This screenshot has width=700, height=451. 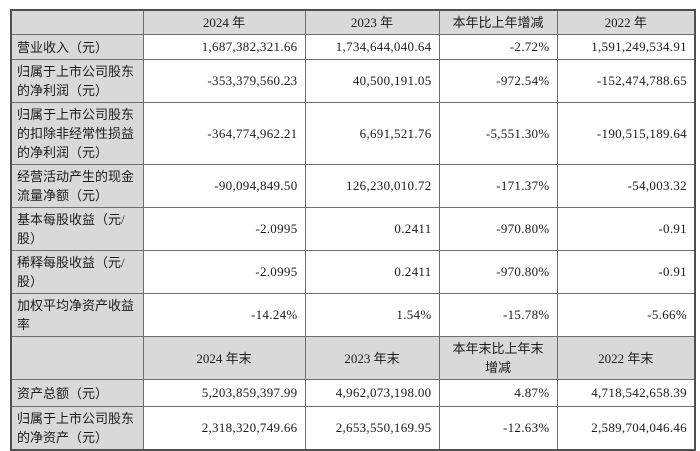 What do you see at coordinates (626, 22) in the screenshot?
I see `col-header-2022: 2022 年` at bounding box center [626, 22].